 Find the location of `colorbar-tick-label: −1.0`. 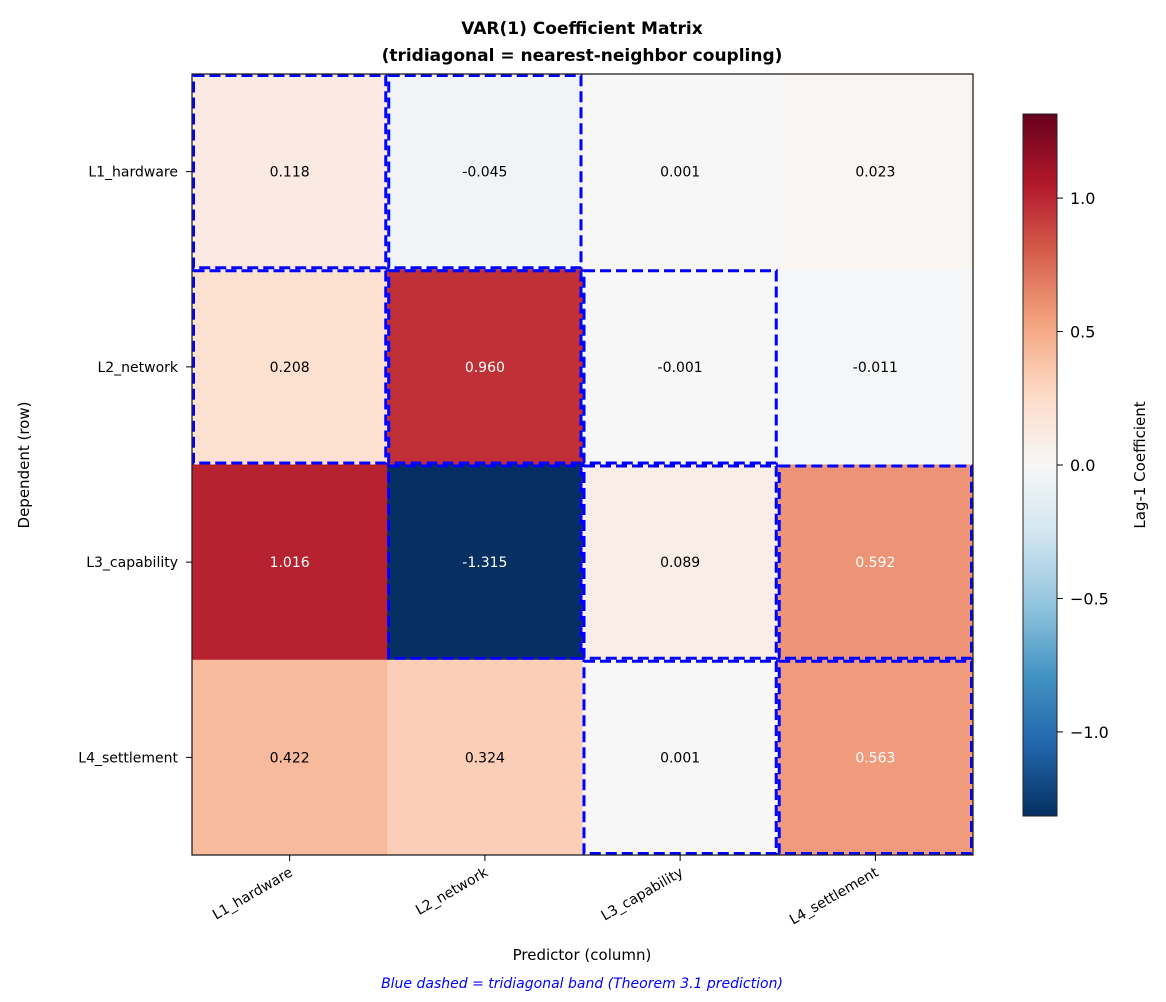

colorbar-tick-label: −1.0 is located at coordinates (1089, 732).